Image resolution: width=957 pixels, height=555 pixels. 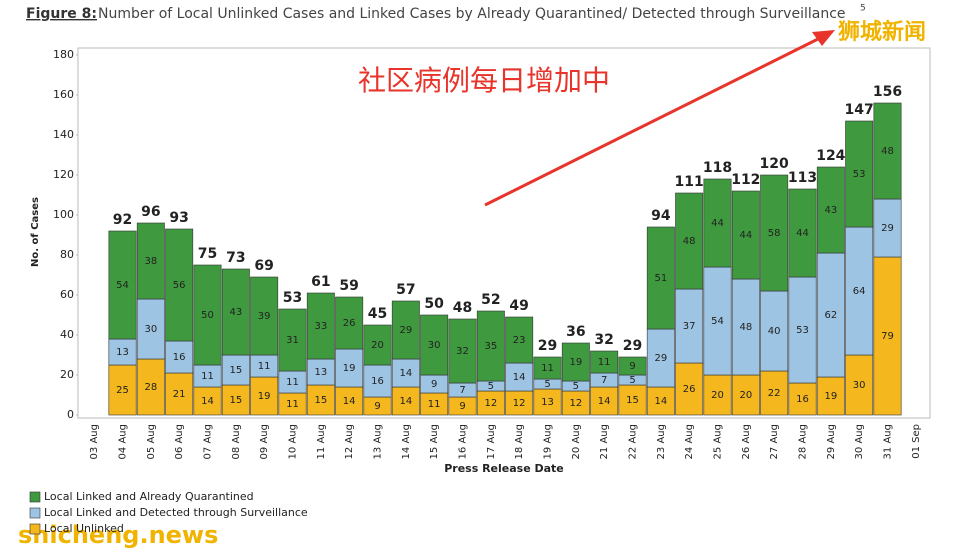 I want to click on total-label: 96, so click(x=150, y=212).